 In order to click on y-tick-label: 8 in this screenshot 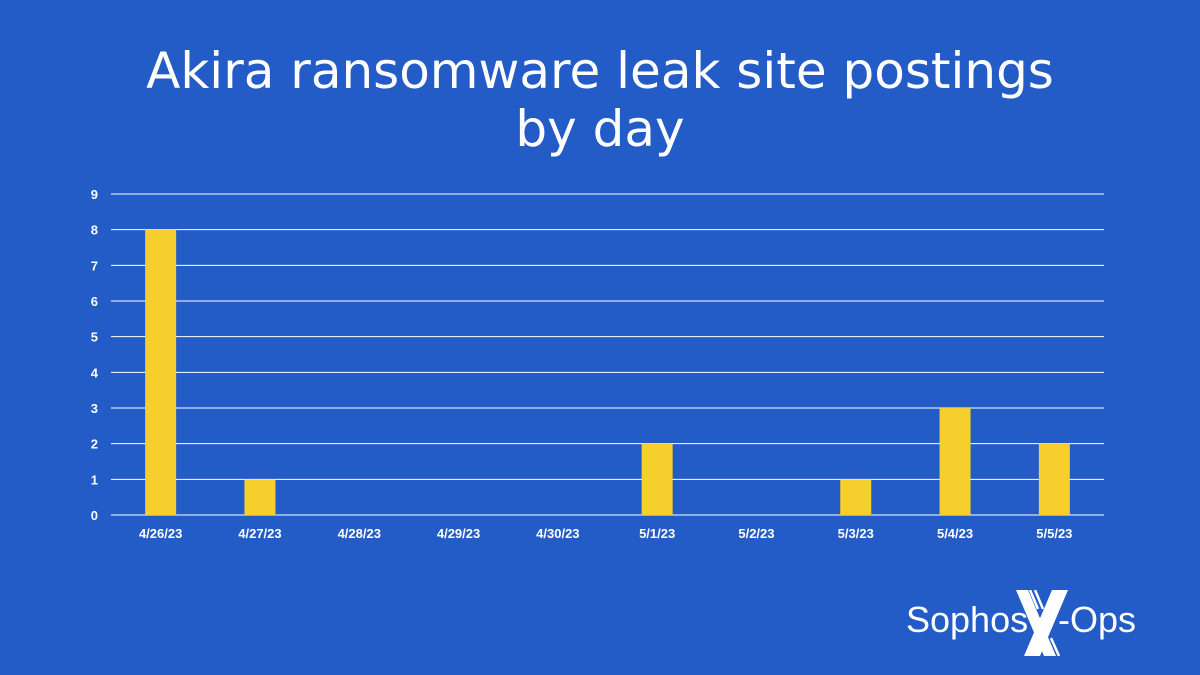, I will do `click(94, 230)`.